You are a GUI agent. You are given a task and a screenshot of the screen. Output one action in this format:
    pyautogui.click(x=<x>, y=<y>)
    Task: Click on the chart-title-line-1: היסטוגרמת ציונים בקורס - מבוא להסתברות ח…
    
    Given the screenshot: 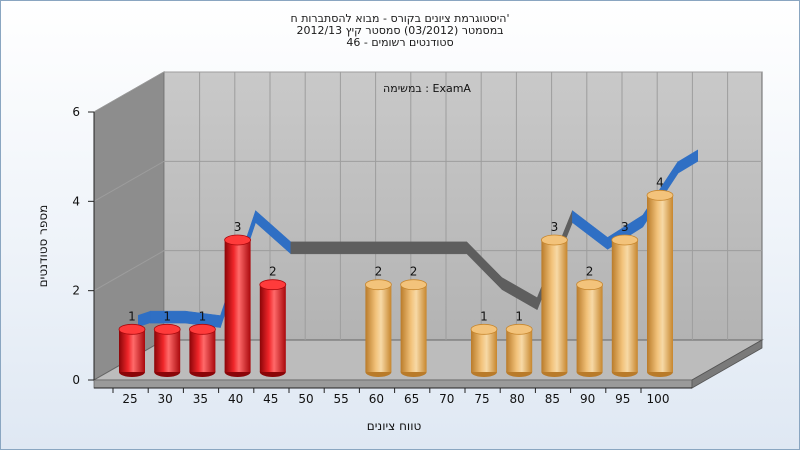 What is the action you would take?
    pyautogui.click(x=400, y=18)
    